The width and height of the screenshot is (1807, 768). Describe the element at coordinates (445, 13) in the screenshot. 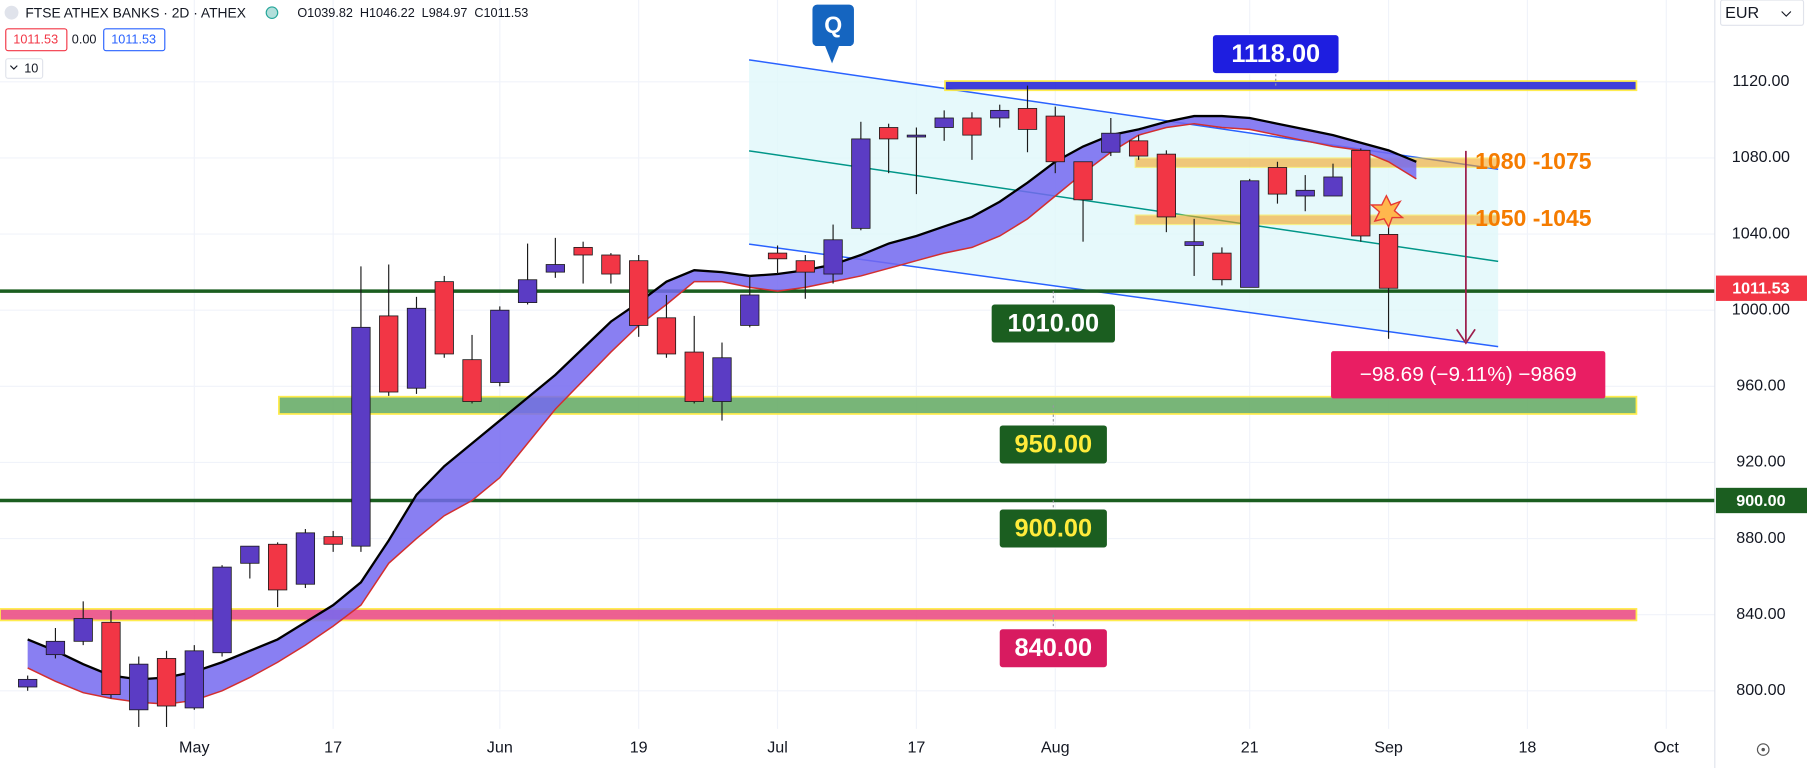

I see `ohlc-value: L984.97` at that location.